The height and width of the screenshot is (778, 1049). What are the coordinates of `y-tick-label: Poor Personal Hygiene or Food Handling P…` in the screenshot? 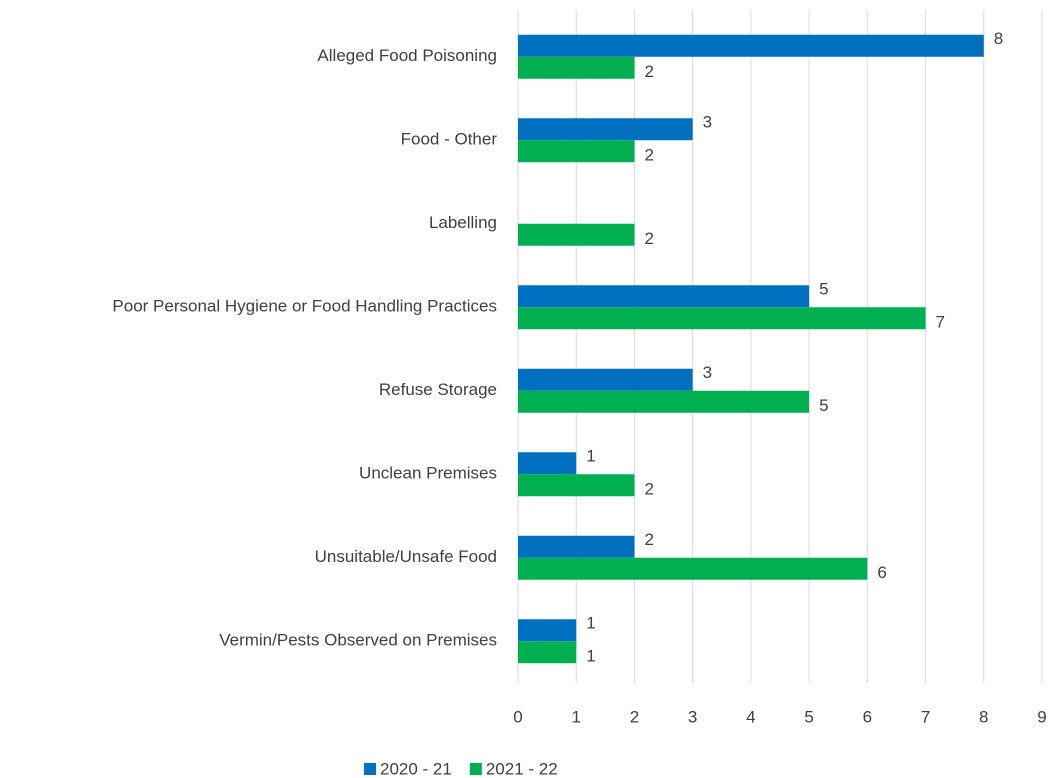 It's located at (304, 306).